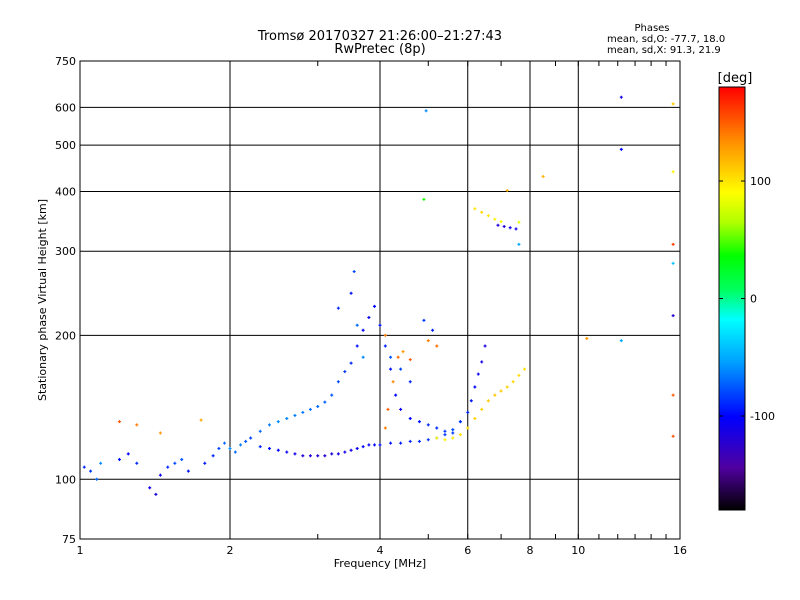 The height and width of the screenshot is (600, 800). I want to click on colorbar-tick-label: -100, so click(762, 416).